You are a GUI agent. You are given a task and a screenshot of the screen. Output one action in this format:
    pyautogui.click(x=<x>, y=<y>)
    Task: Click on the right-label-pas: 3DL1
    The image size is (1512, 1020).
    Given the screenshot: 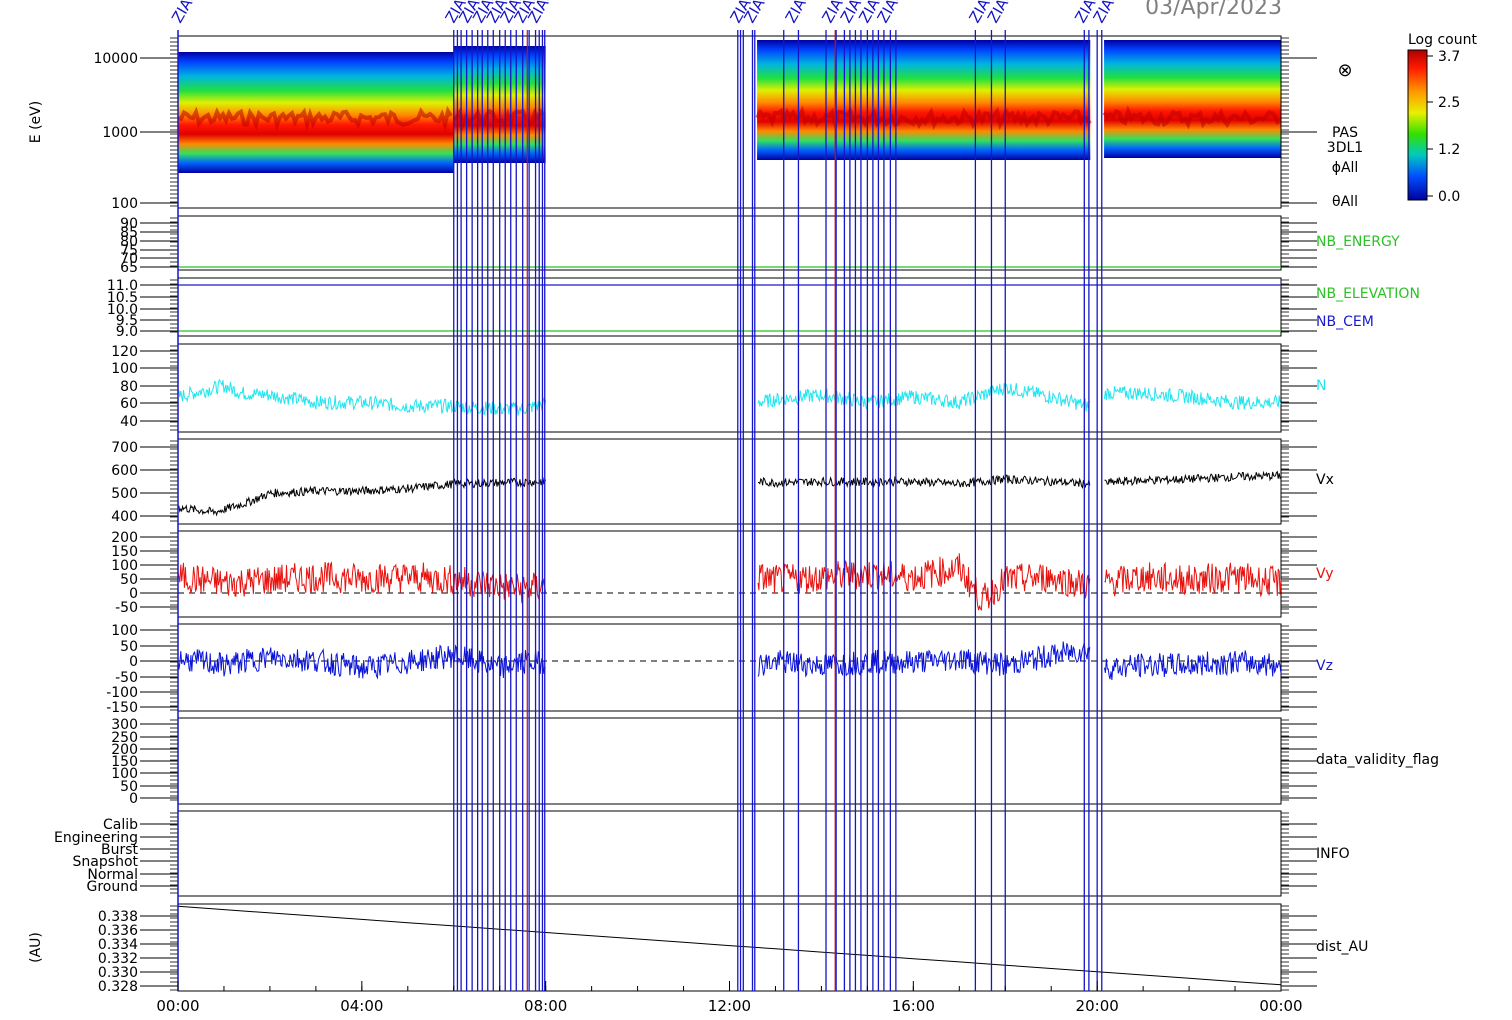 What is the action you would take?
    pyautogui.click(x=1345, y=148)
    